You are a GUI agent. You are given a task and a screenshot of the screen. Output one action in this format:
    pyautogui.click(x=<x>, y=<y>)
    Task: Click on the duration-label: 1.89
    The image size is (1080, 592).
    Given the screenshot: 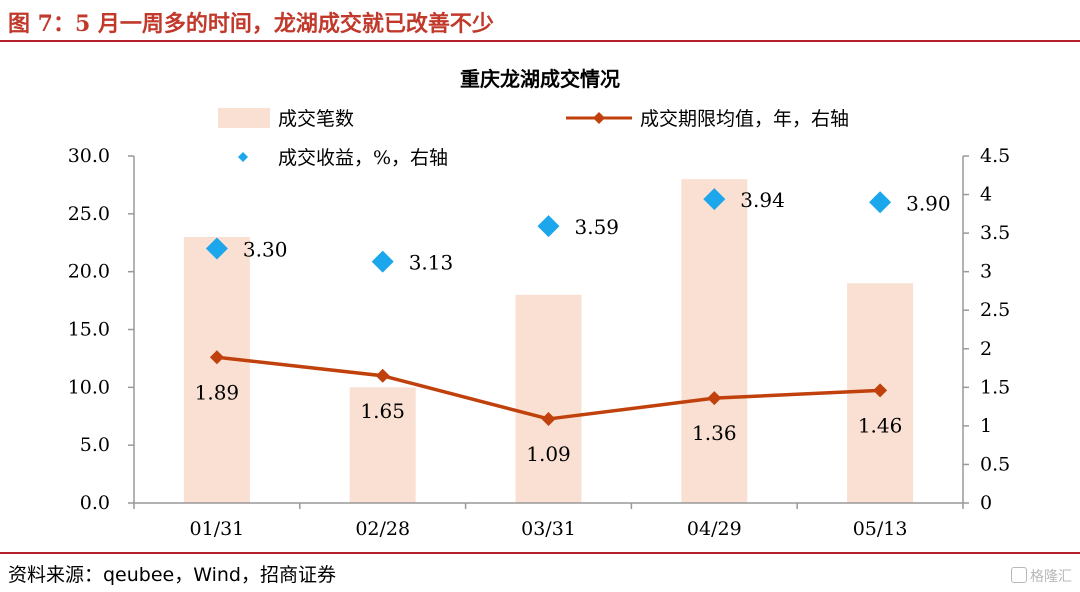 What is the action you would take?
    pyautogui.click(x=217, y=392)
    